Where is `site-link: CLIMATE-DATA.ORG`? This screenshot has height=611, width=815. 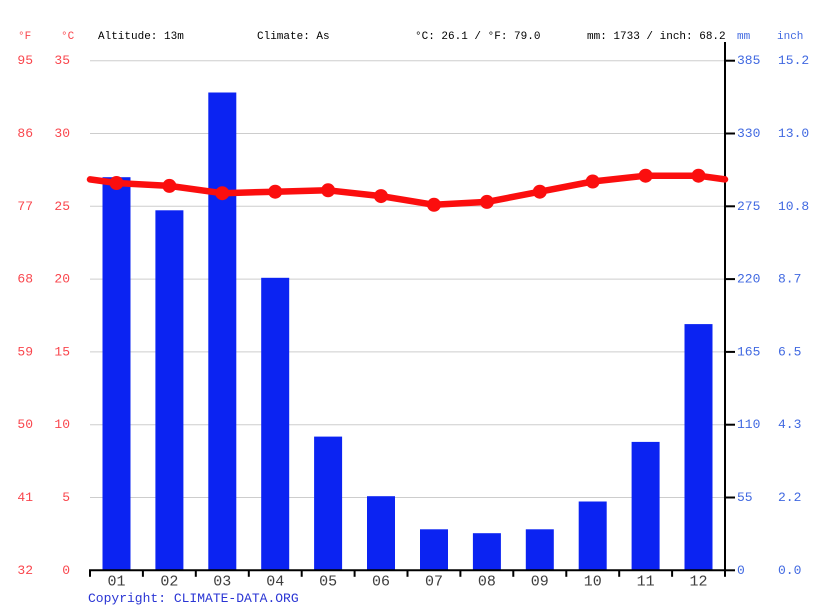
site-link: CLIMATE-DATA.ORG is located at coordinates (236, 598).